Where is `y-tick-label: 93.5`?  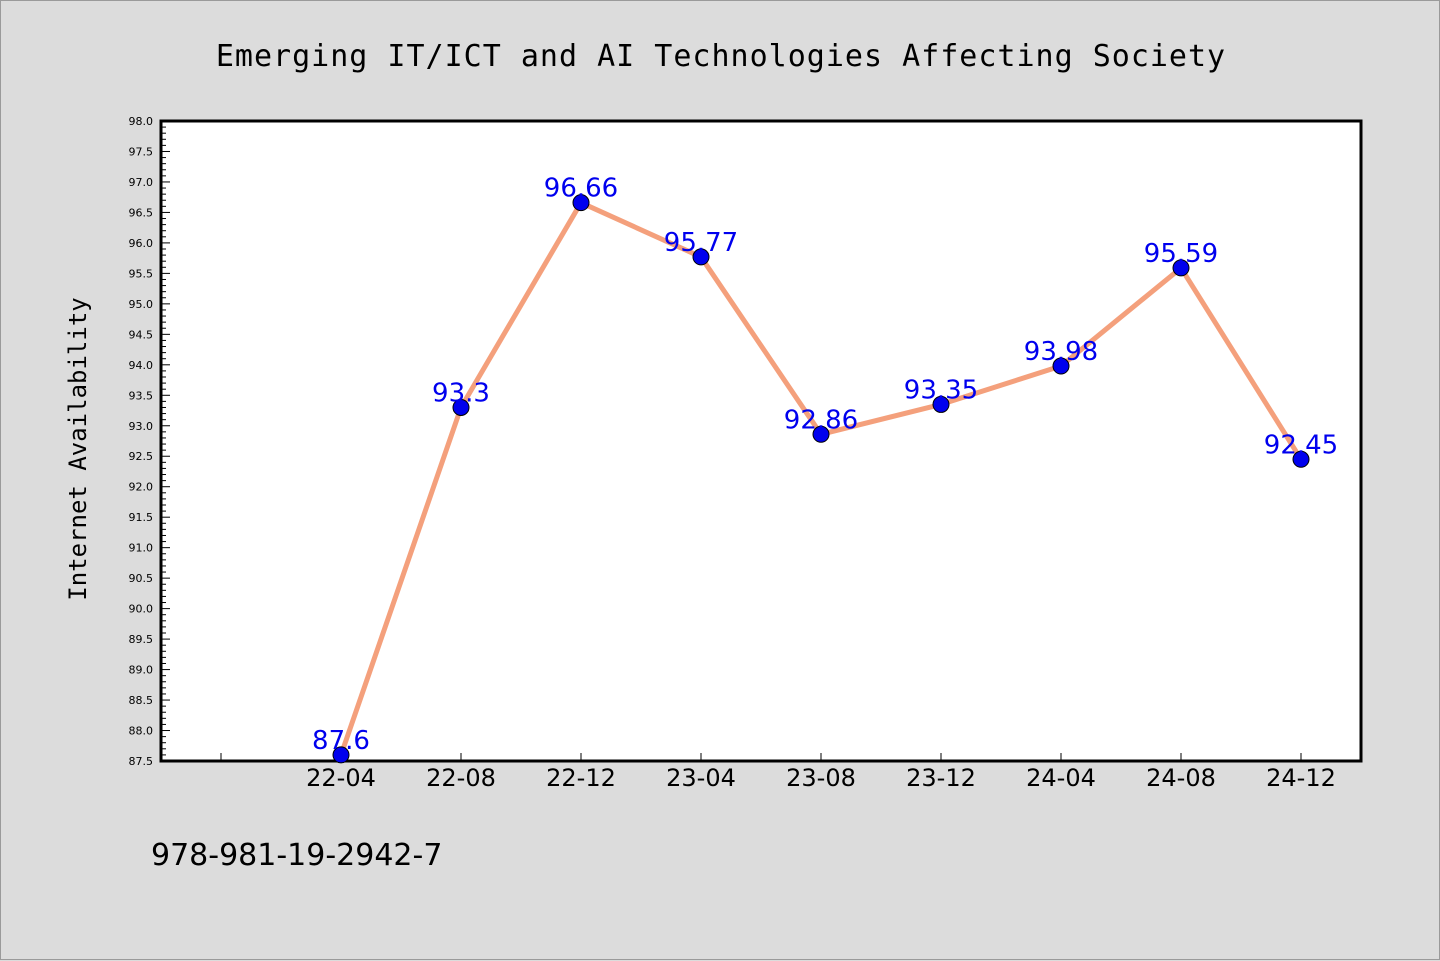
y-tick-label: 93.5 is located at coordinates (141, 395).